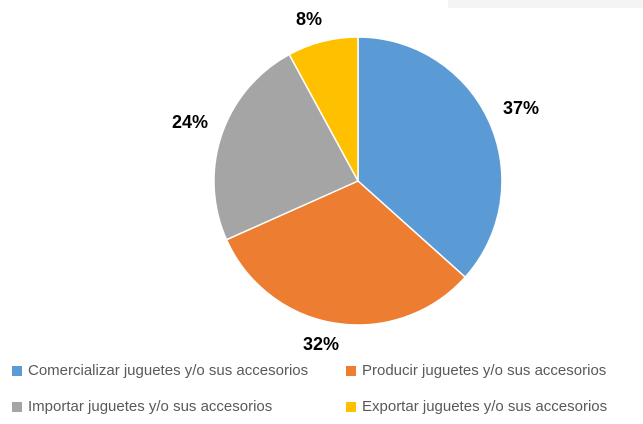  Describe the element at coordinates (430, 157) in the screenshot. I see `pie-slice-comercializar` at that location.